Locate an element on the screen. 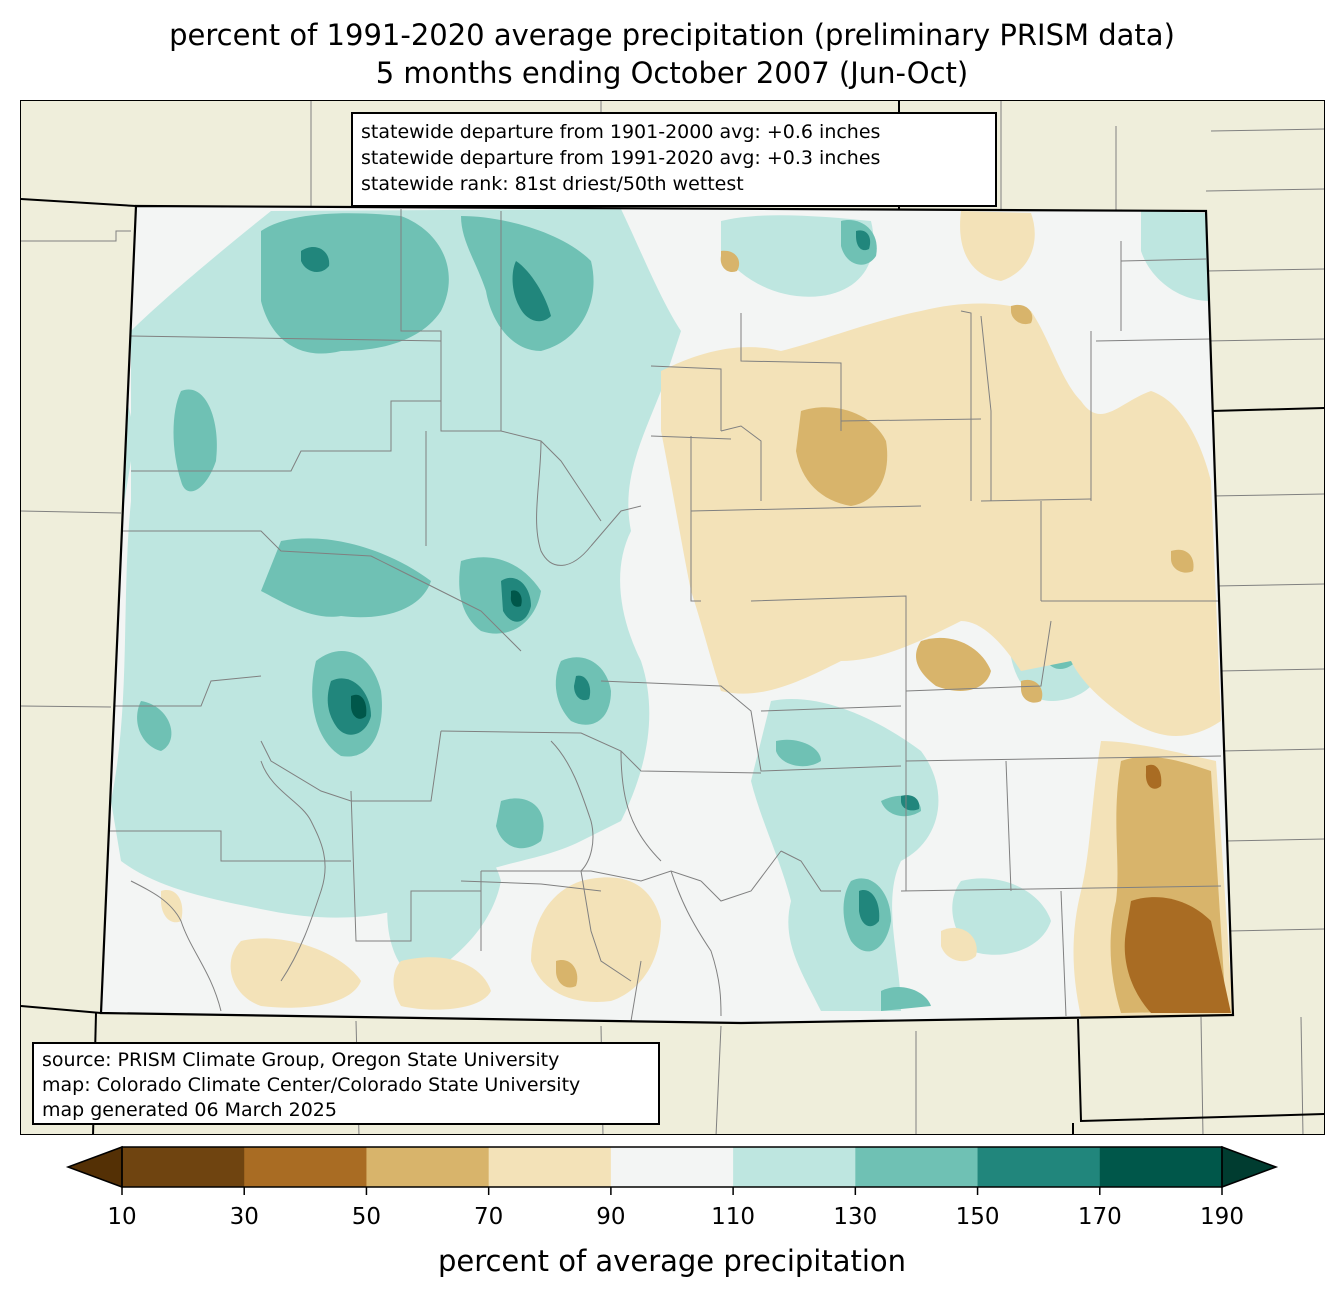 The height and width of the screenshot is (1299, 1344). colorbar-label: percent of average precipitation is located at coordinates (672, 1261).